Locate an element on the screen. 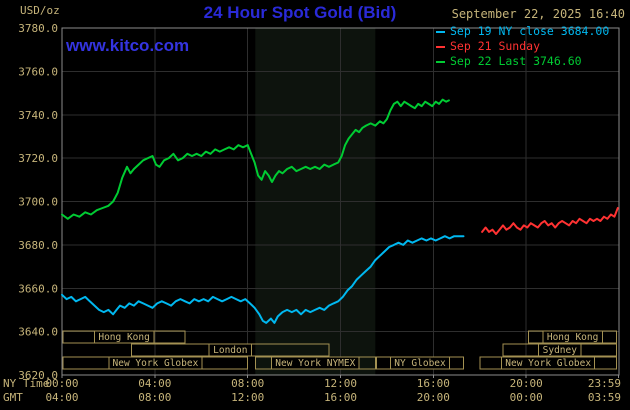  ny-tick-label: 16:00 is located at coordinates (433, 383).